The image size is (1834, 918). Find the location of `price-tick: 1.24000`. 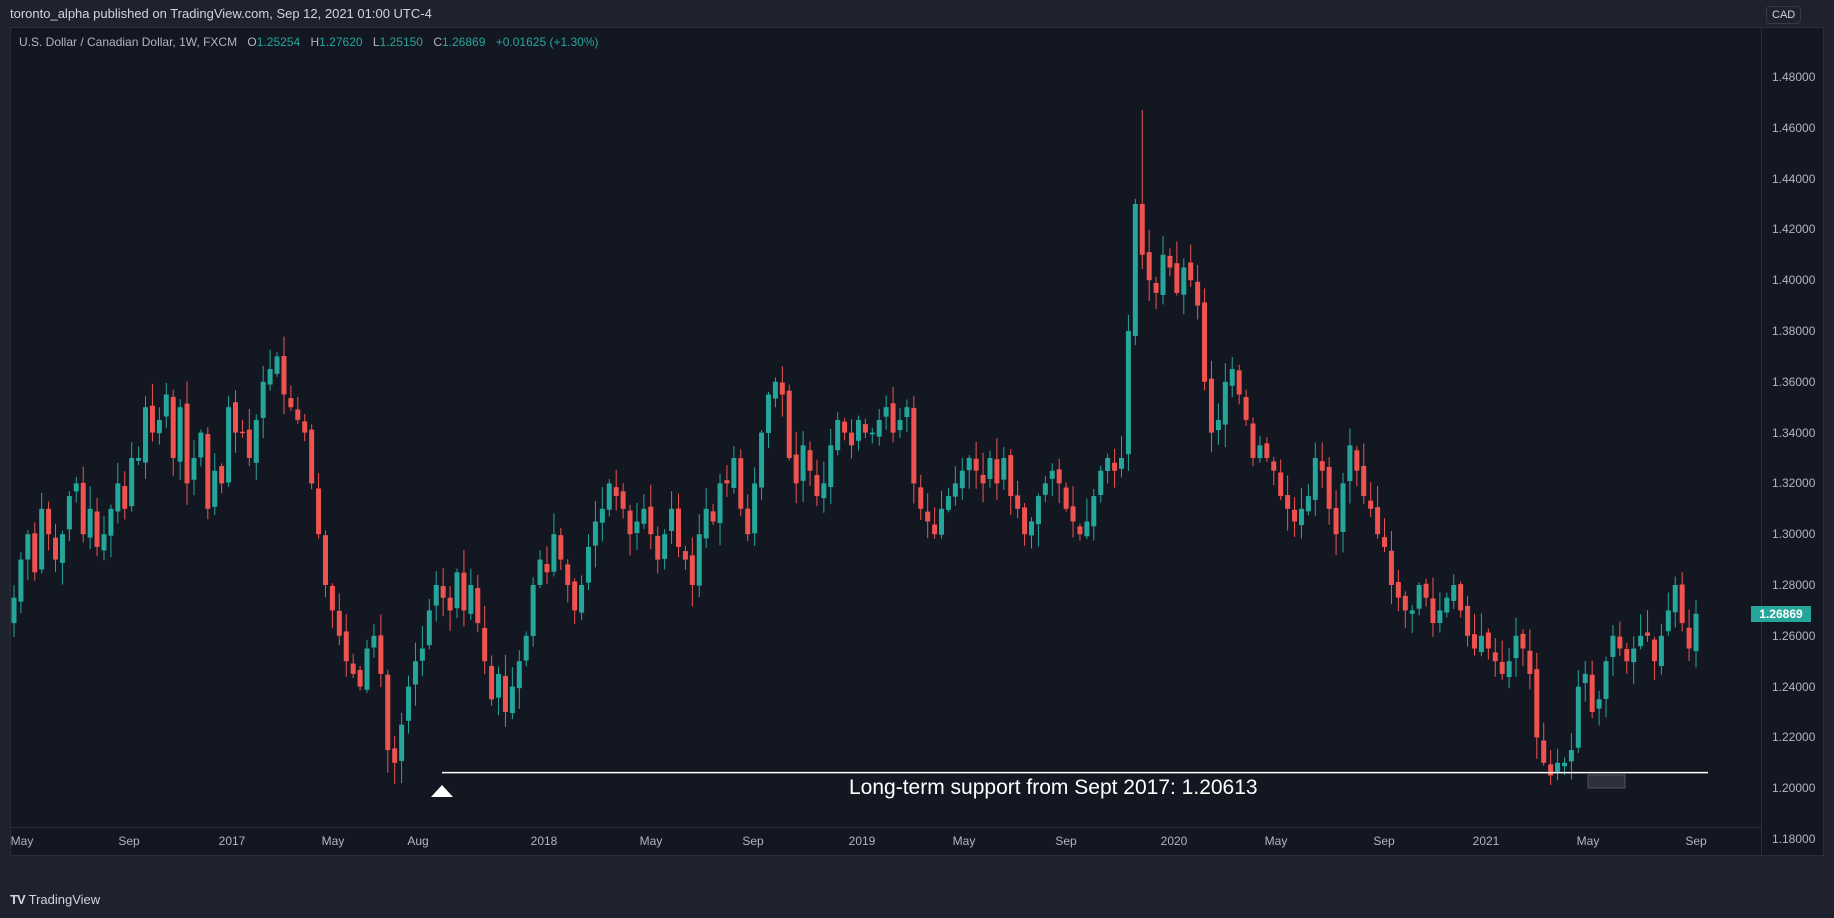

price-tick: 1.24000 is located at coordinates (1794, 686).